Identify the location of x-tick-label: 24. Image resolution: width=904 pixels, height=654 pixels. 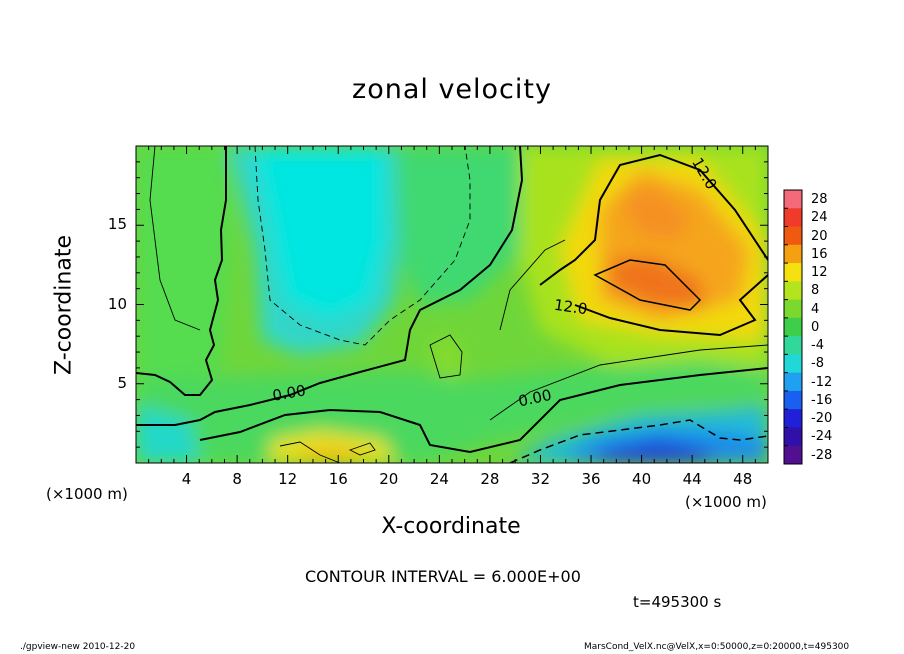
(439, 479).